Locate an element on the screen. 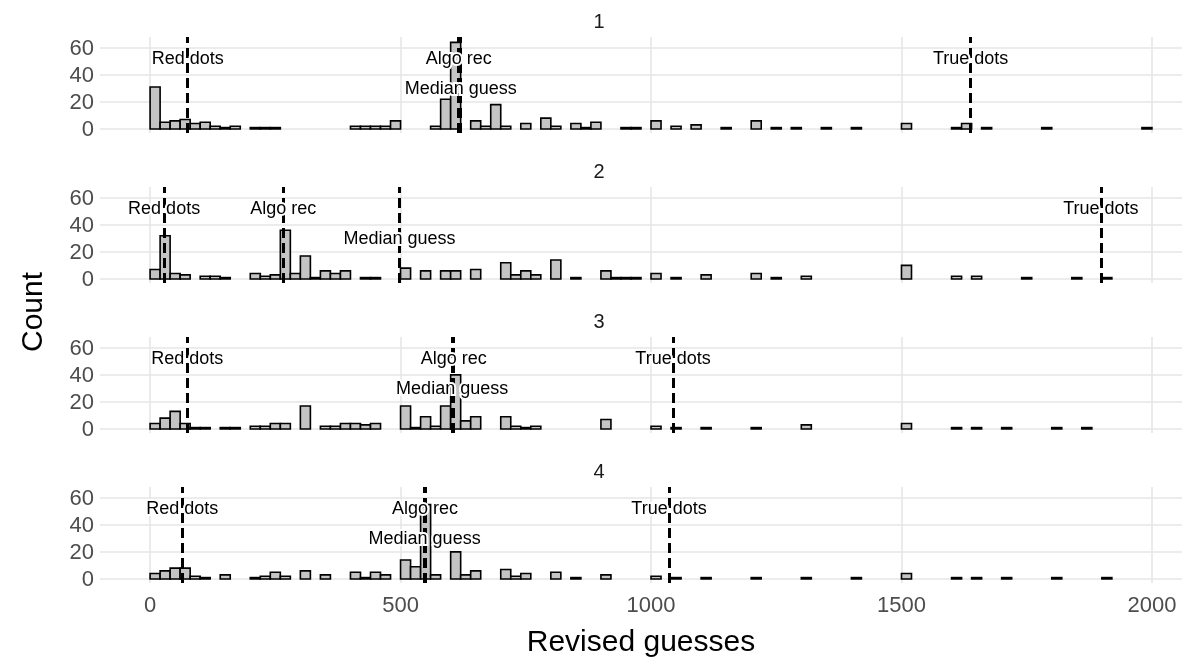 The height and width of the screenshot is (664, 1198). ref-line-label: Median guess is located at coordinates (399, 238).